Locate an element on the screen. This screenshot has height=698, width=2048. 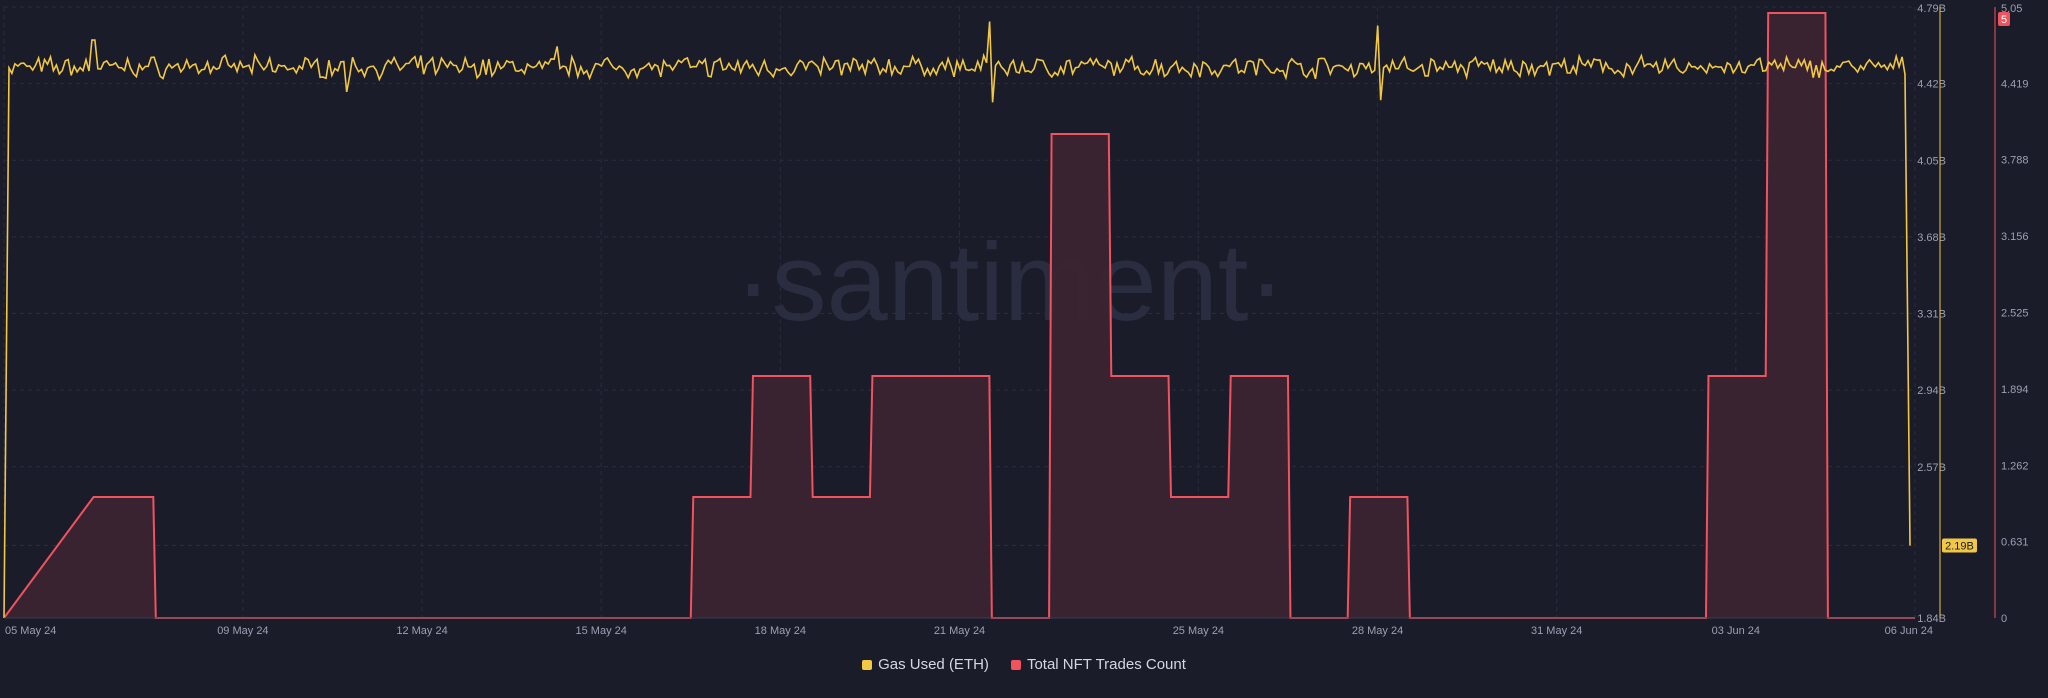
y-tick-label-gas: 3.31B is located at coordinates (1931, 315).